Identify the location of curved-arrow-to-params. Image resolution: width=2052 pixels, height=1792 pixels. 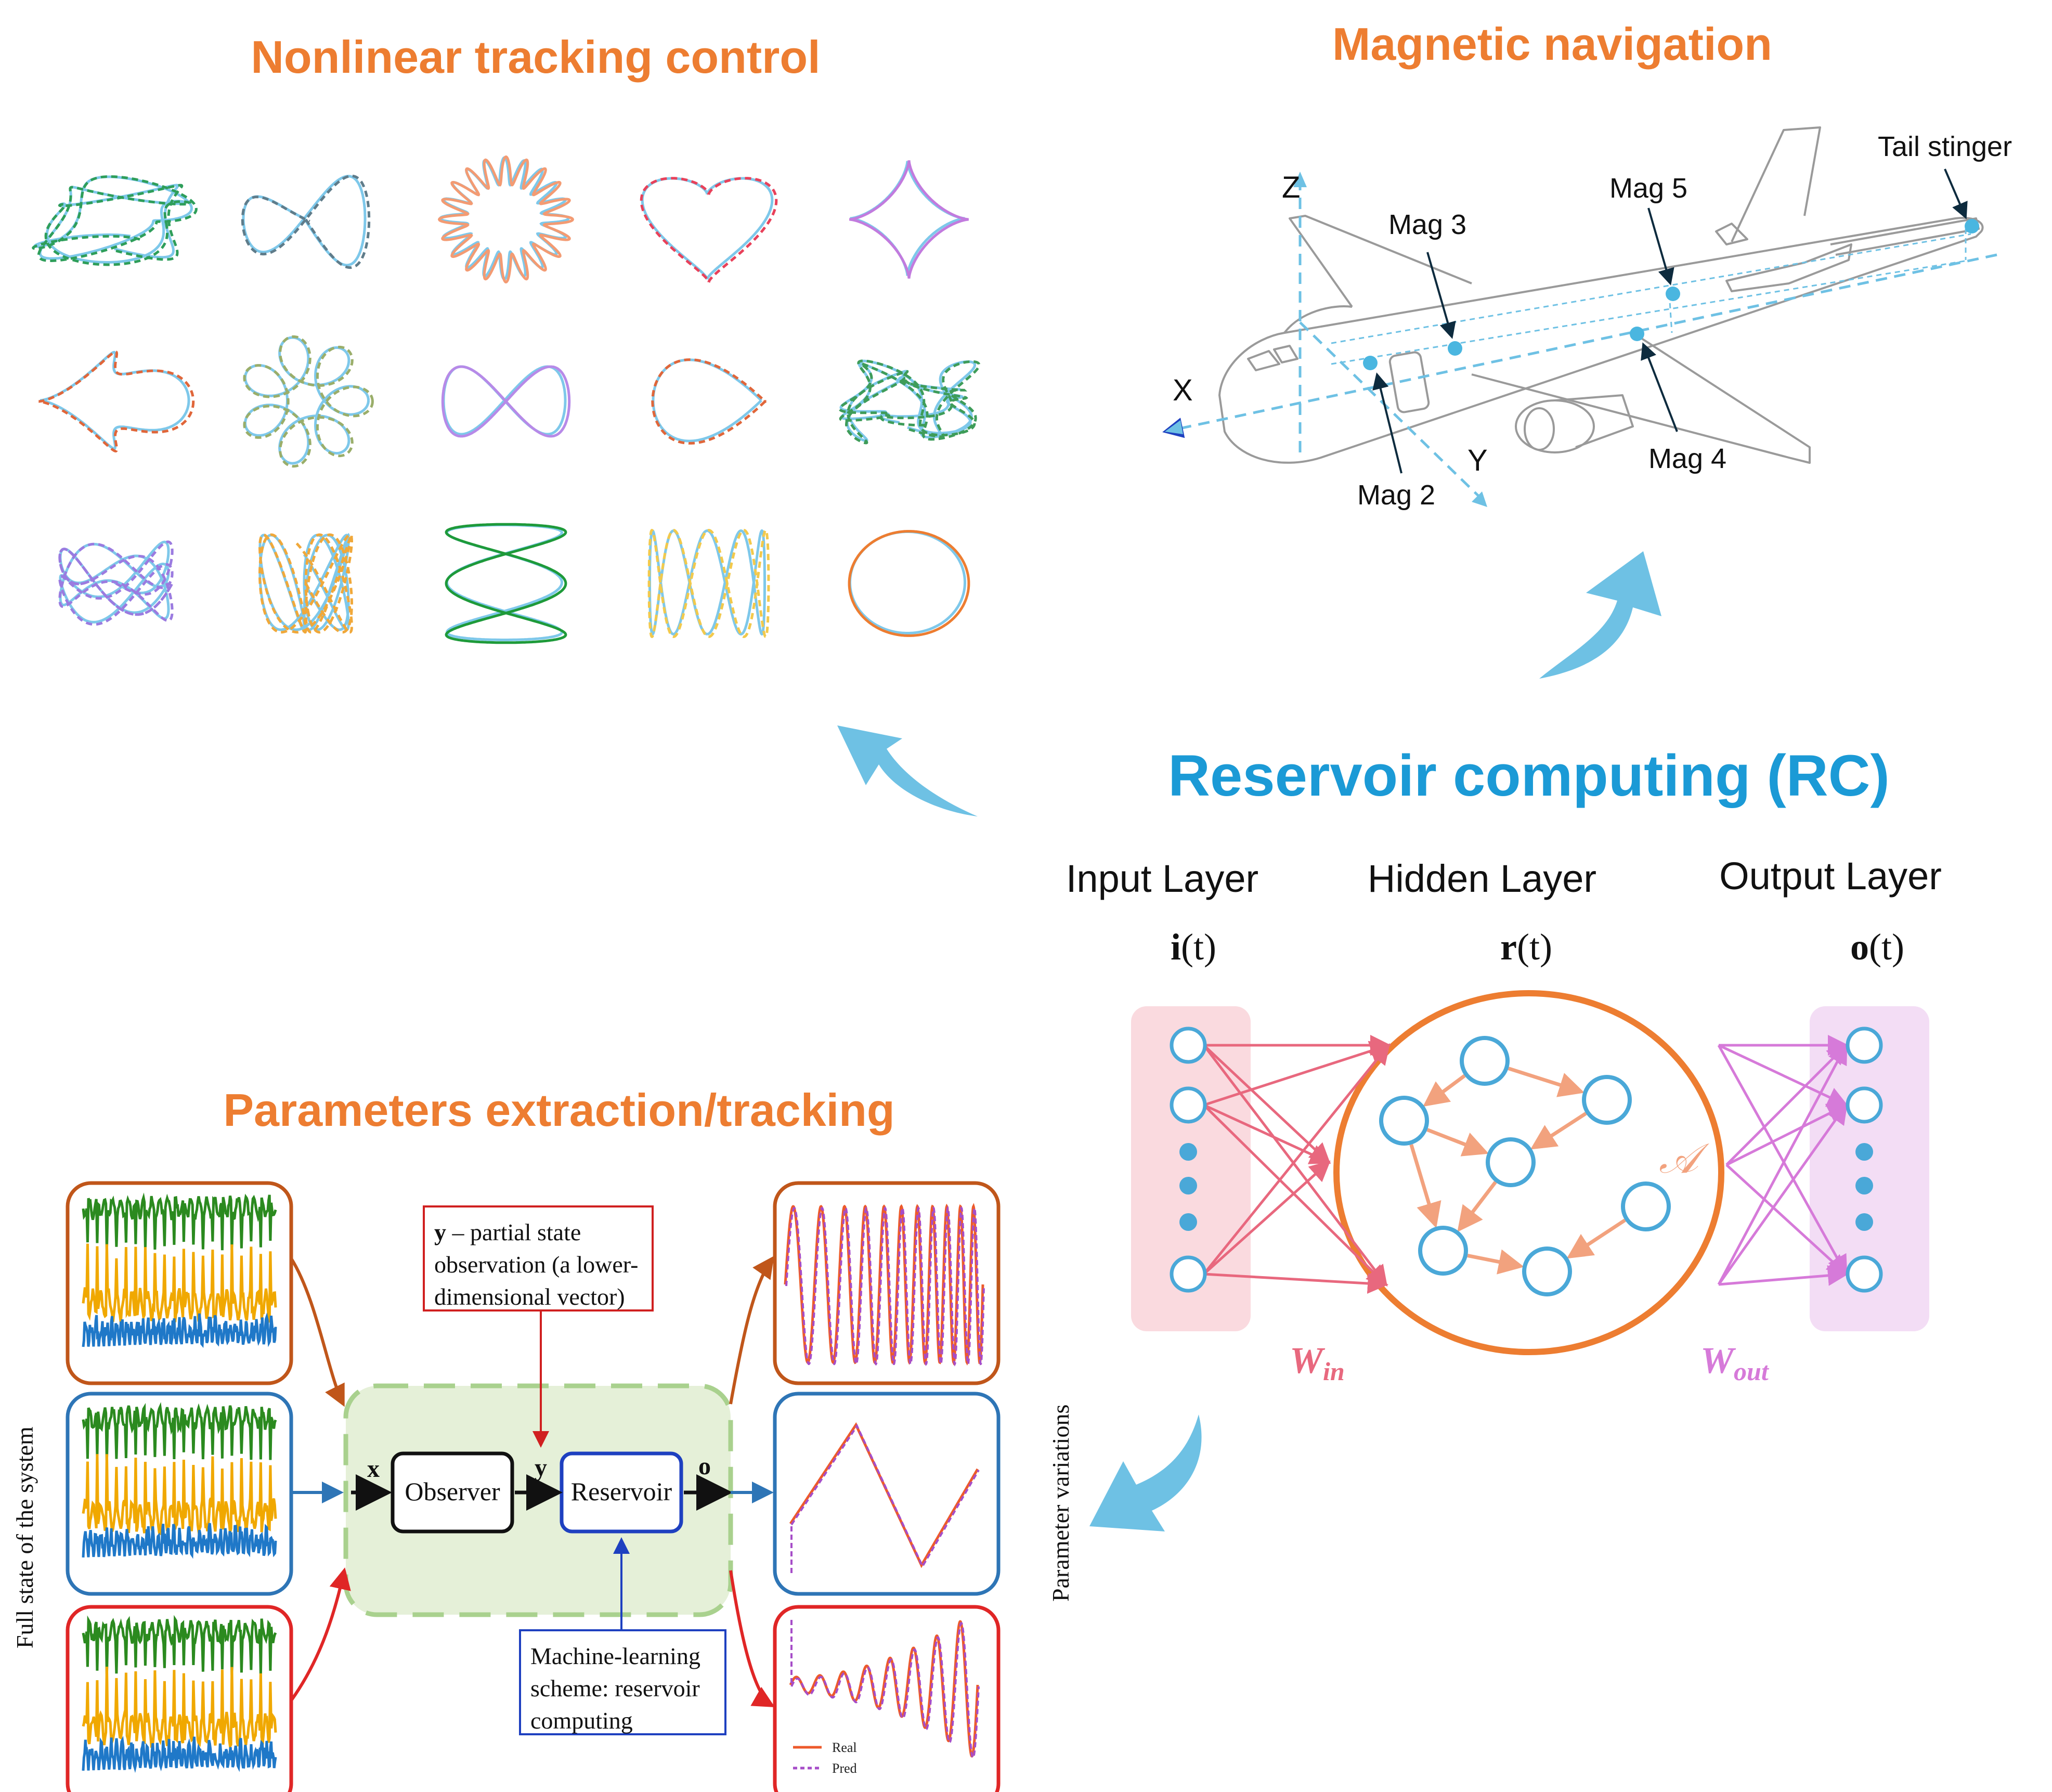
(1146, 1472).